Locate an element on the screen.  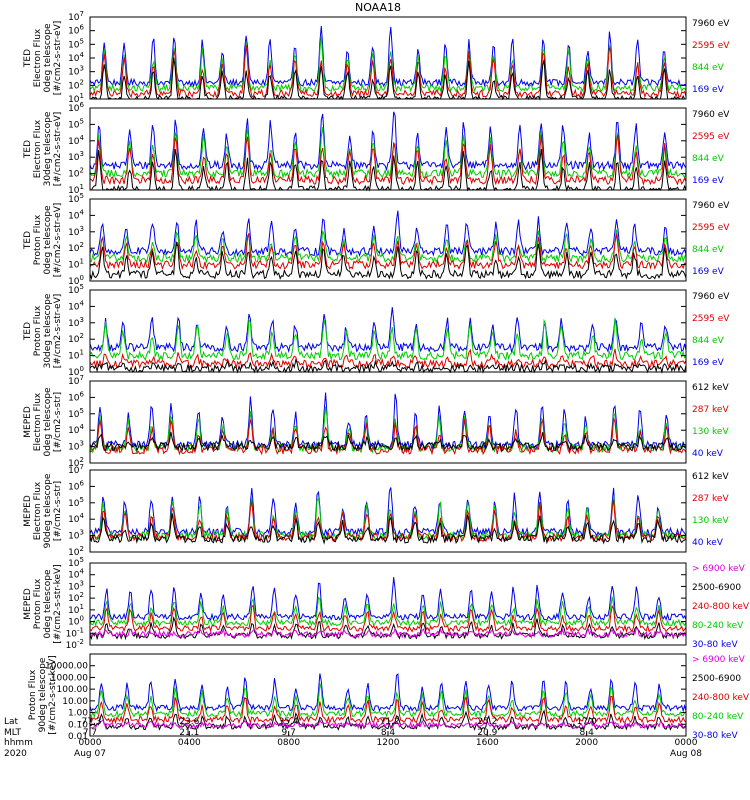
legend-label: 80-240 keV is located at coordinates (718, 626).